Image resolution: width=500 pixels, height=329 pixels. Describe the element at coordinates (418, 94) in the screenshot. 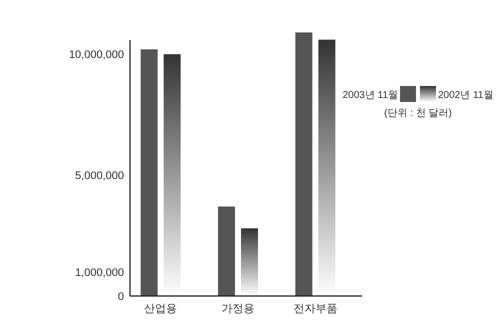

I see `legend: 2003년 11월 2002년 11월` at that location.